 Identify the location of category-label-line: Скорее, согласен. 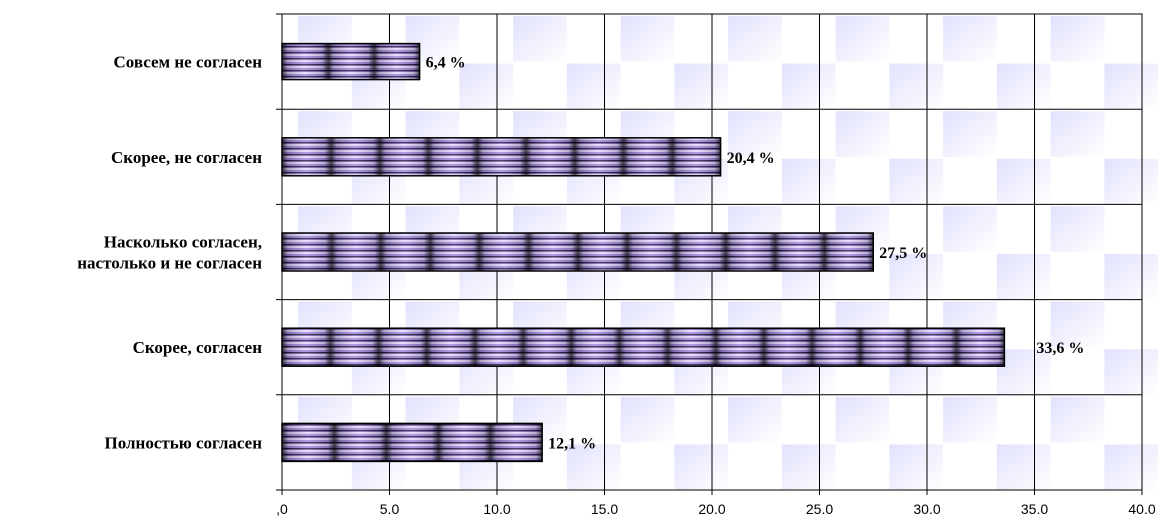
(198, 347).